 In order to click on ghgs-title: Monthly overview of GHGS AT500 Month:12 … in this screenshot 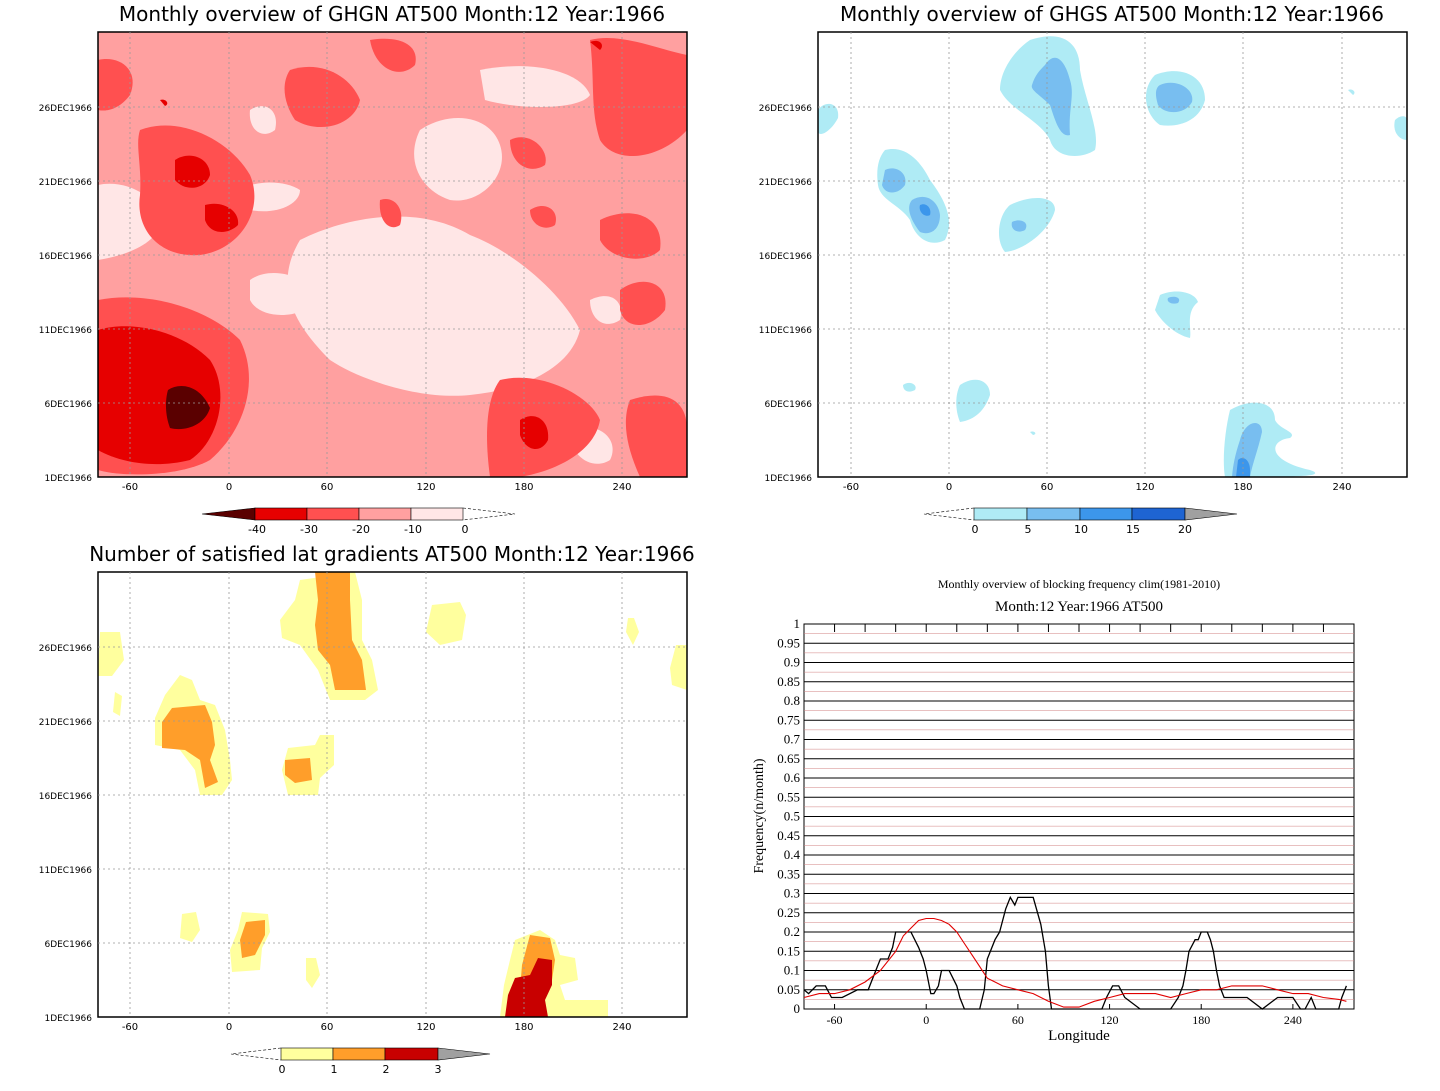, I will do `click(1112, 14)`.